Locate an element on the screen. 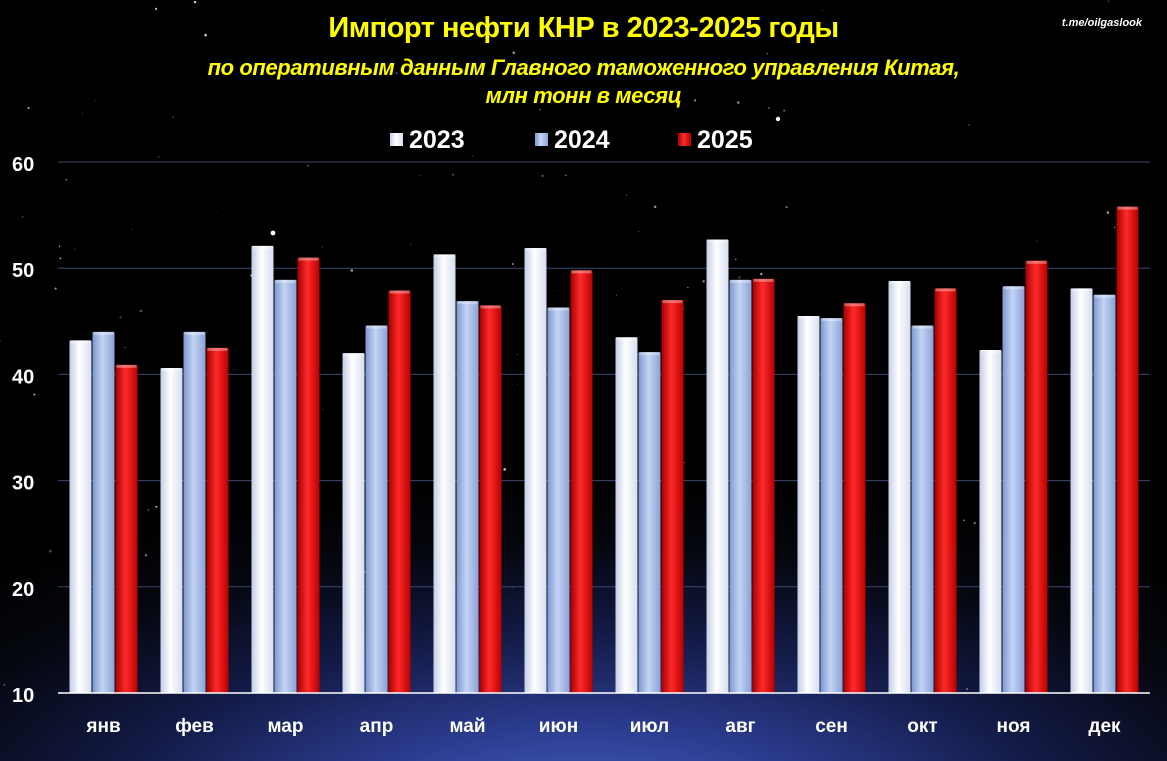  y-tick-label: 30 is located at coordinates (23, 484).